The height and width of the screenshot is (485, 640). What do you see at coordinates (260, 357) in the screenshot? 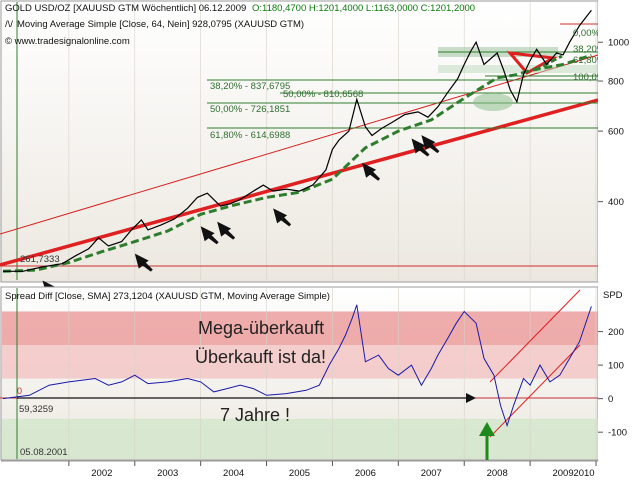
I see `annotation-ueberkauft: Überkauft ist da!` at bounding box center [260, 357].